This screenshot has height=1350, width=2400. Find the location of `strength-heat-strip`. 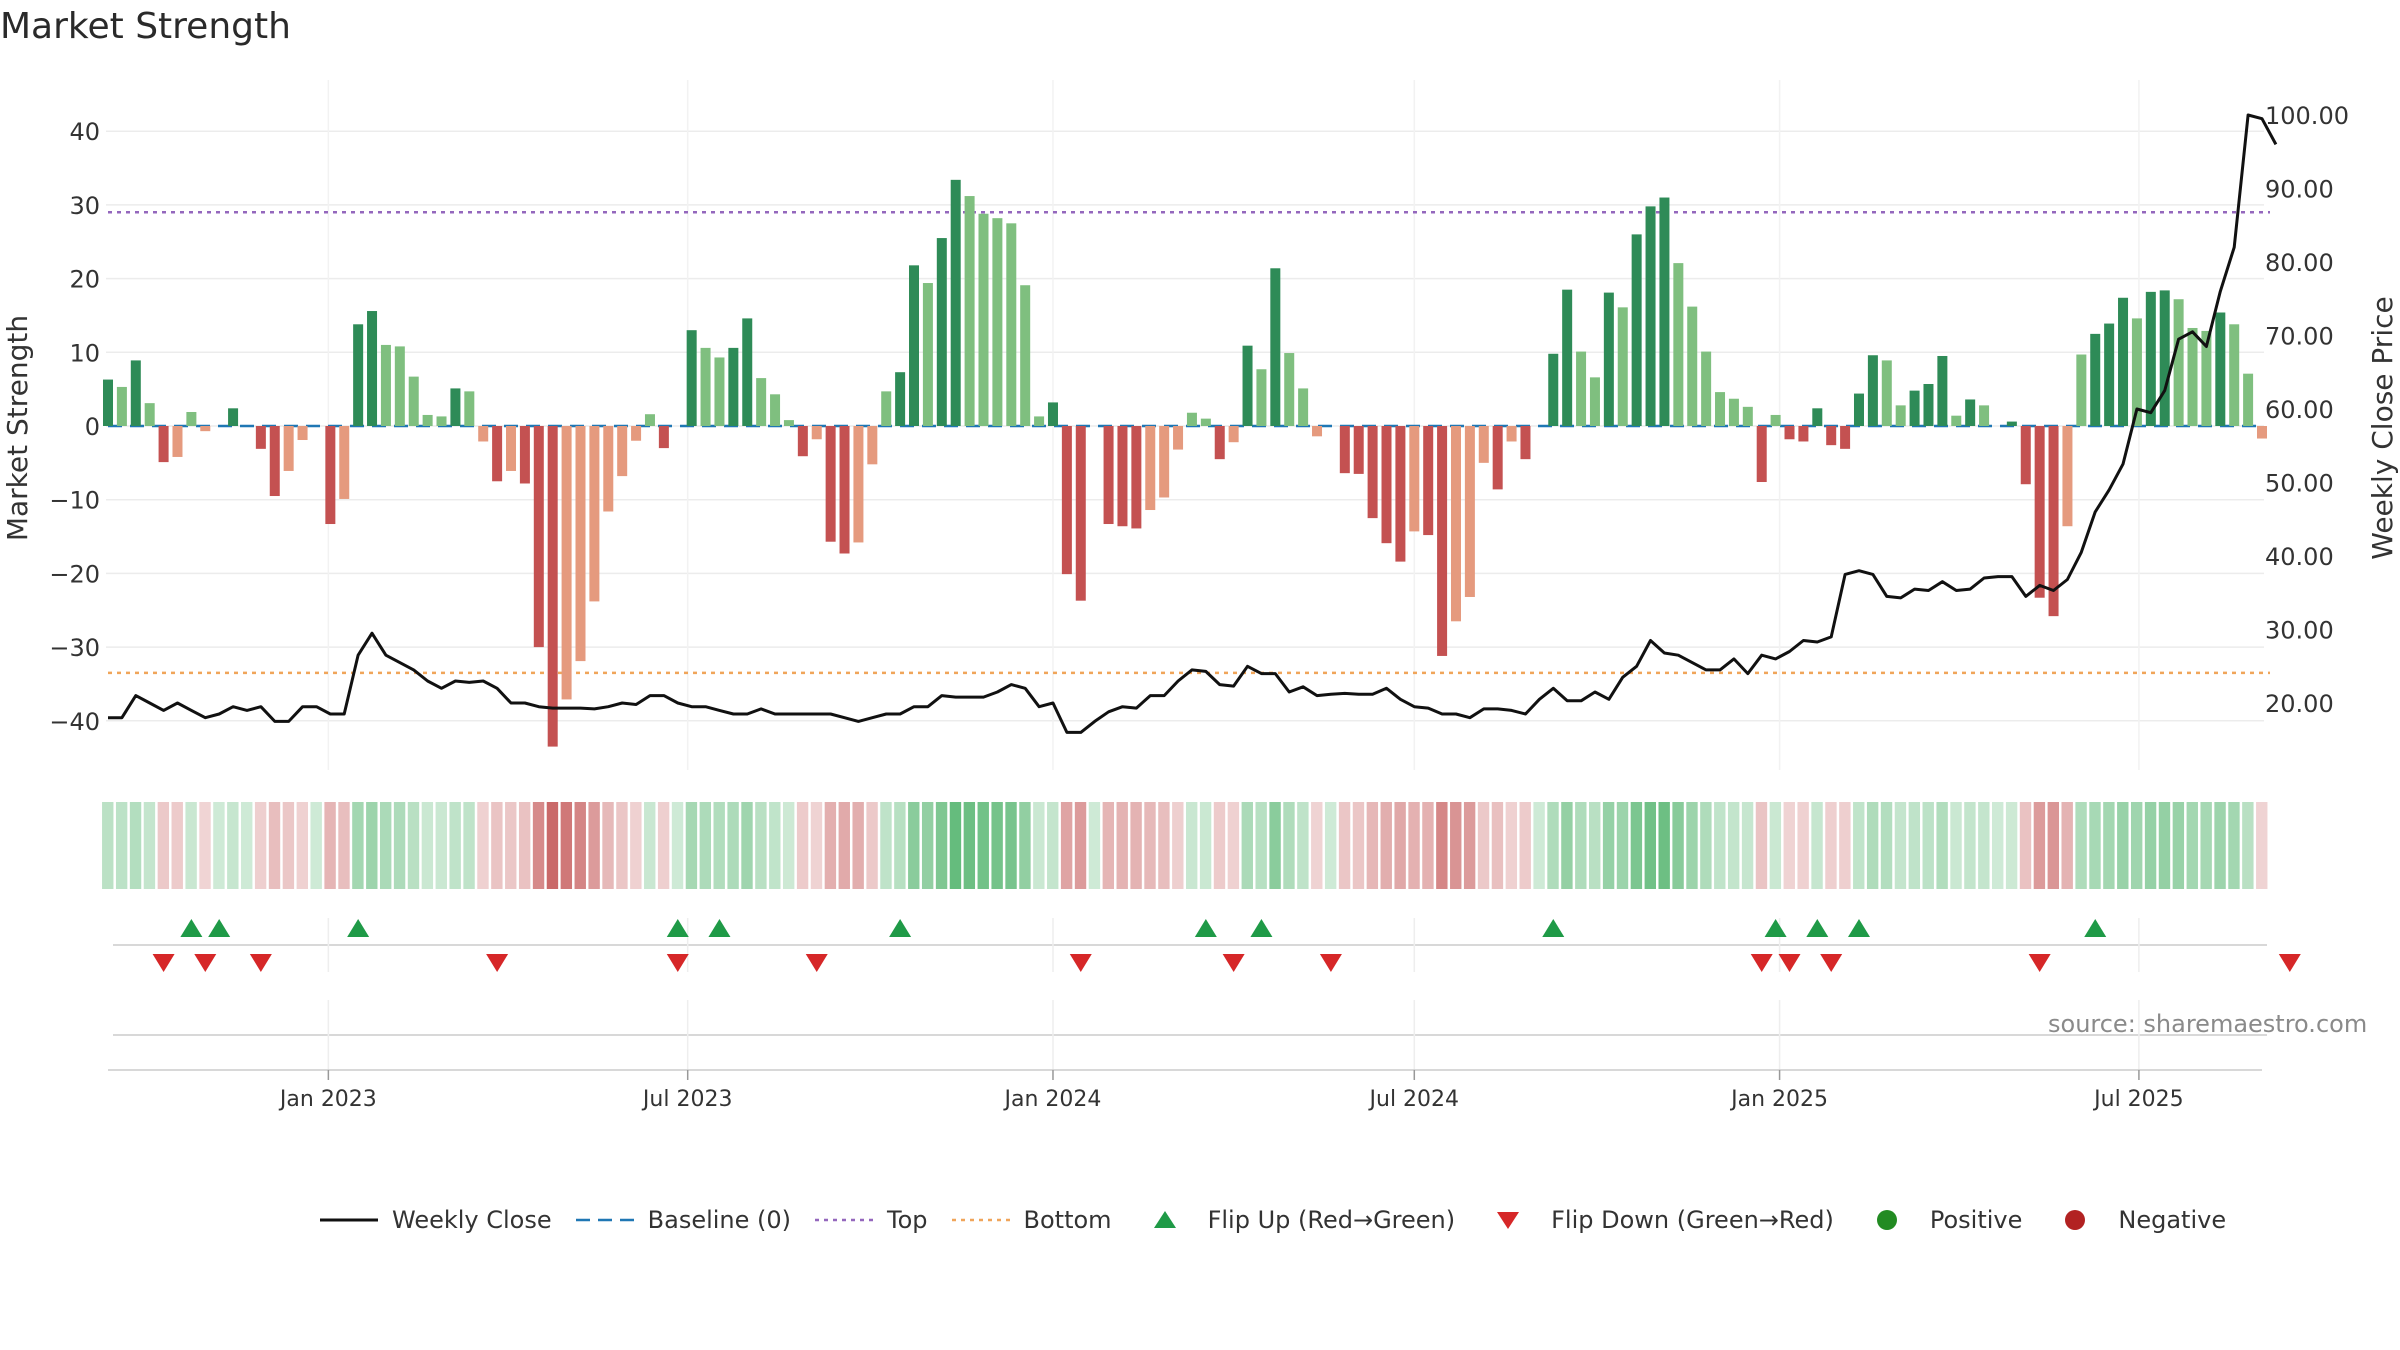

strength-heat-strip is located at coordinates (1185, 845).